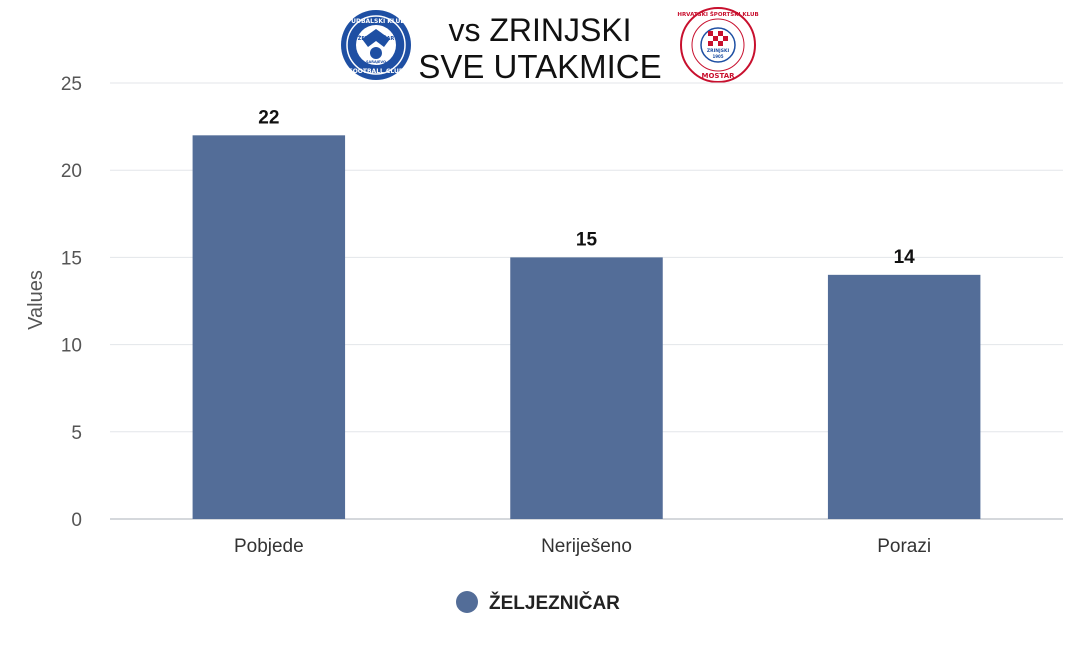 This screenshot has height=650, width=1080. What do you see at coordinates (376, 38) in the screenshot?
I see `crest-left-text-mid: ŽELJEZNIČAR` at bounding box center [376, 38].